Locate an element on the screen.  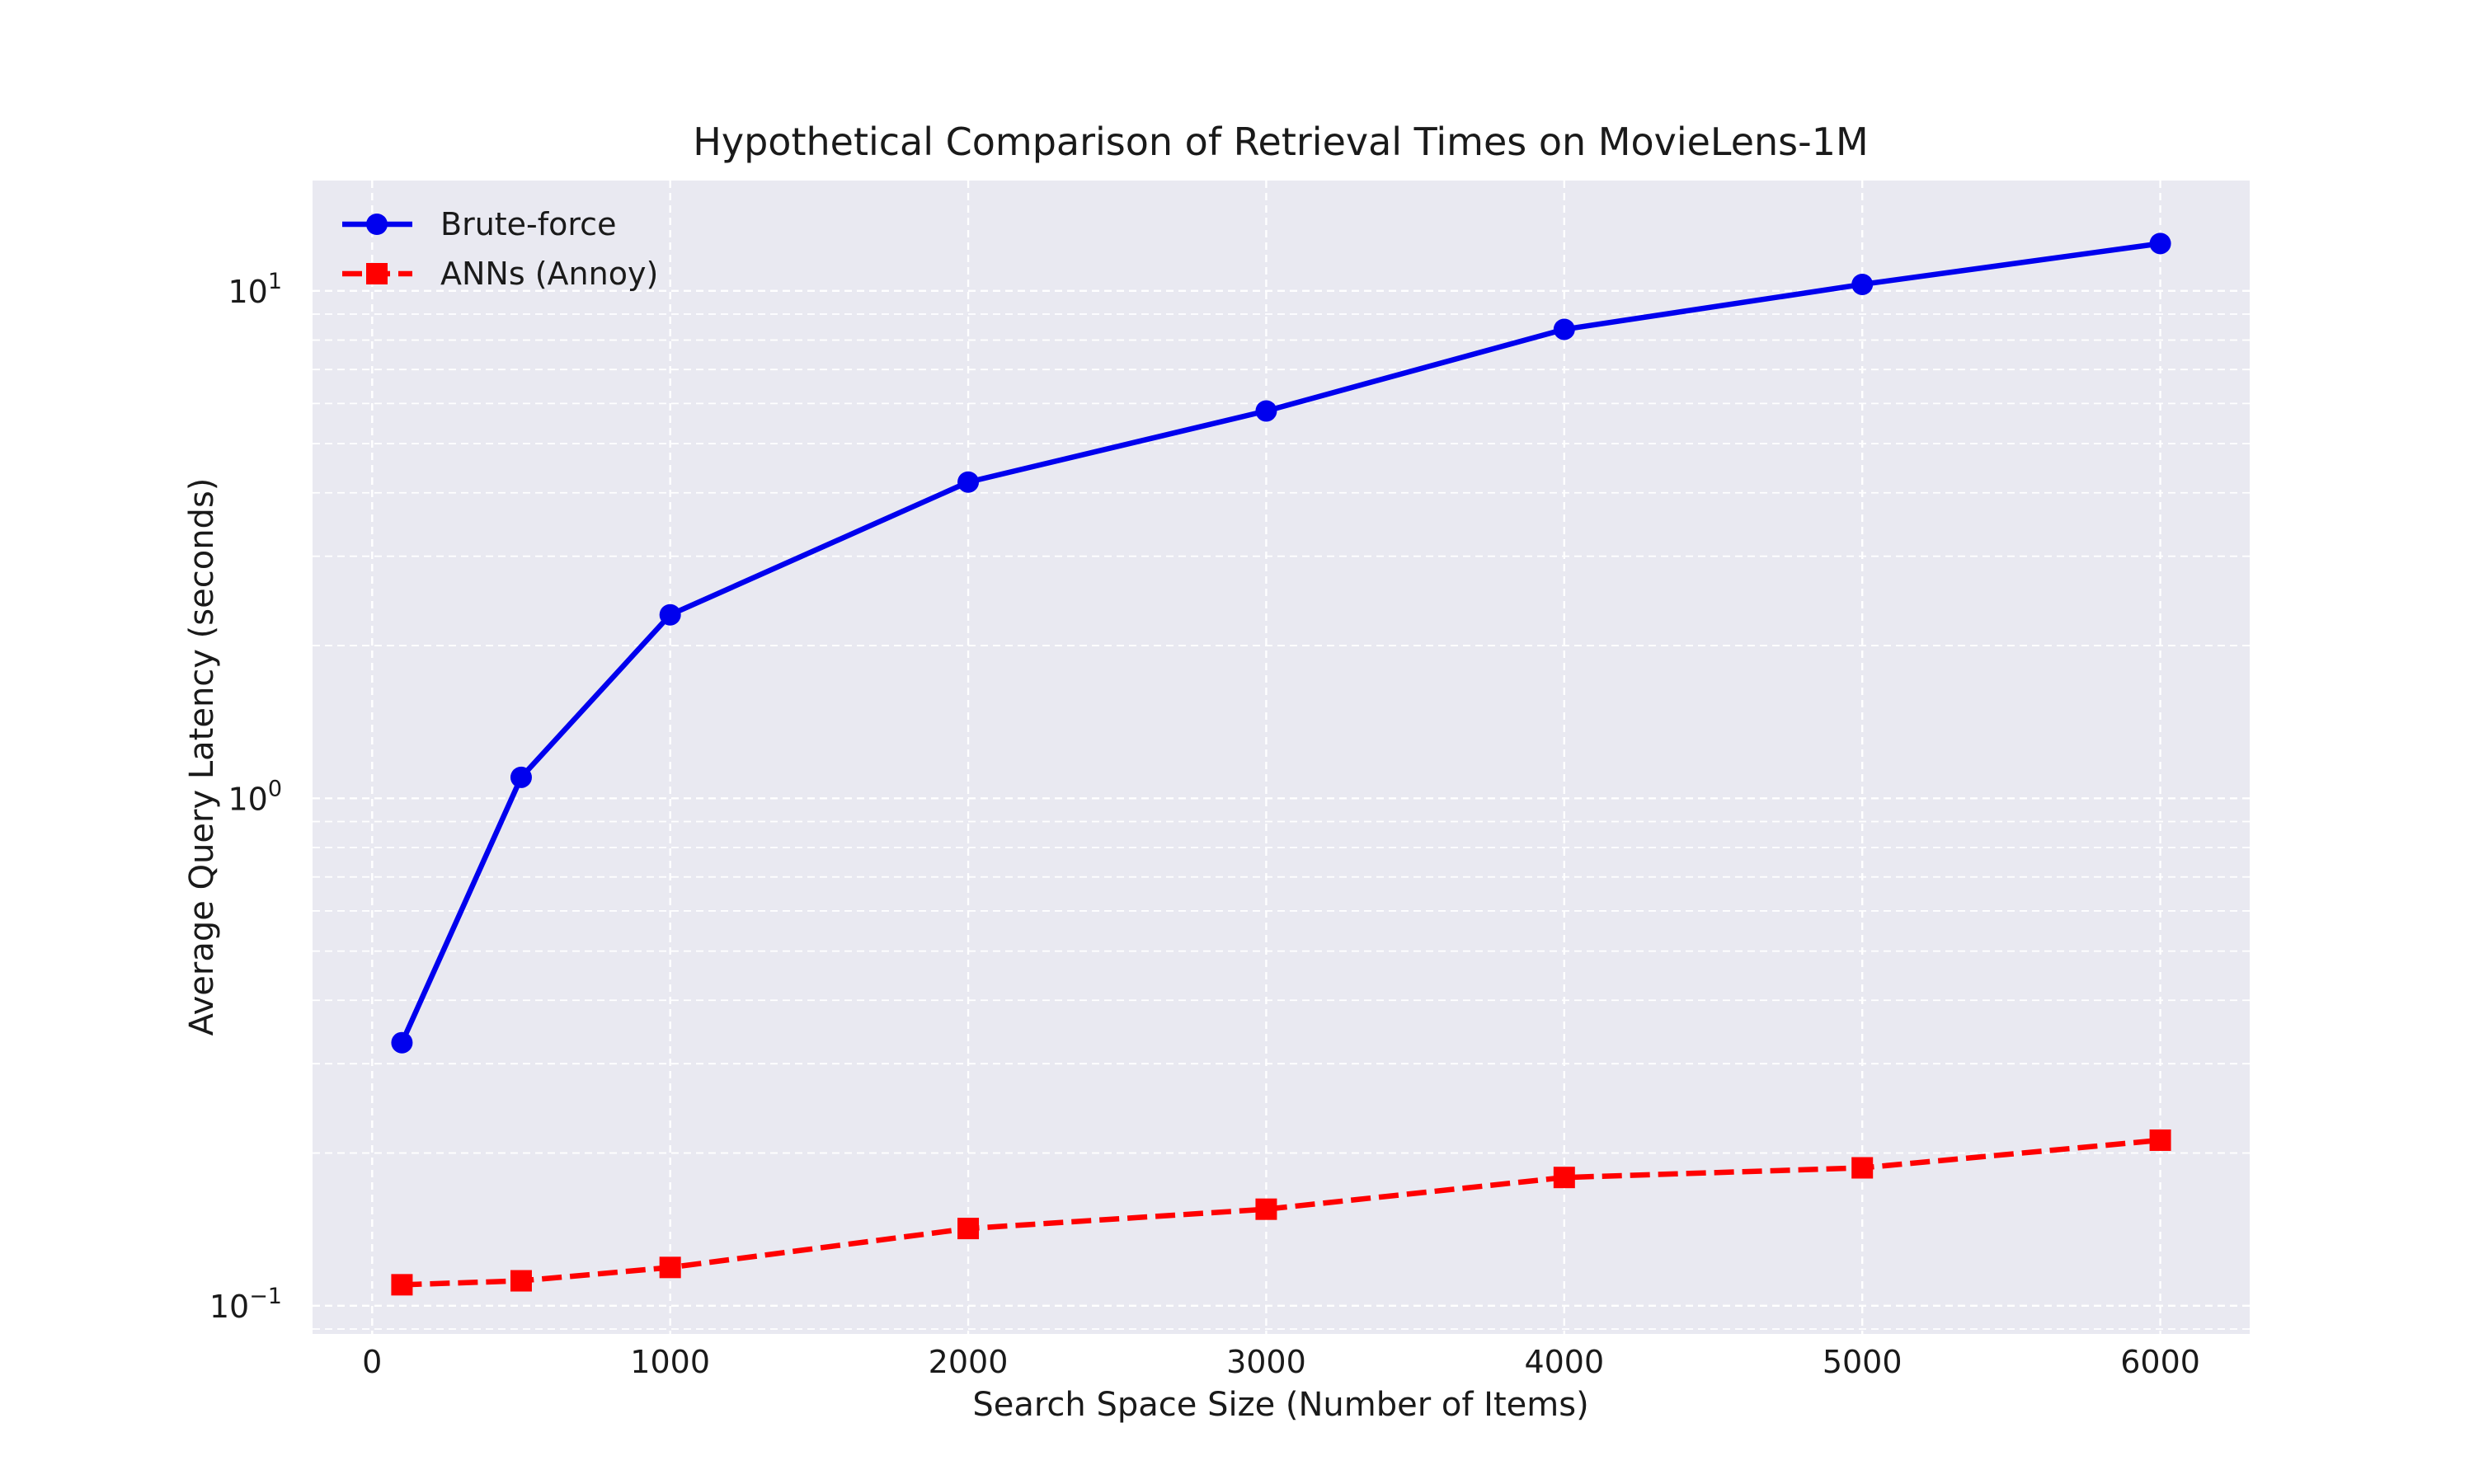
x-axis-label: Search Space Size (Number of Items) is located at coordinates (1280, 1405).